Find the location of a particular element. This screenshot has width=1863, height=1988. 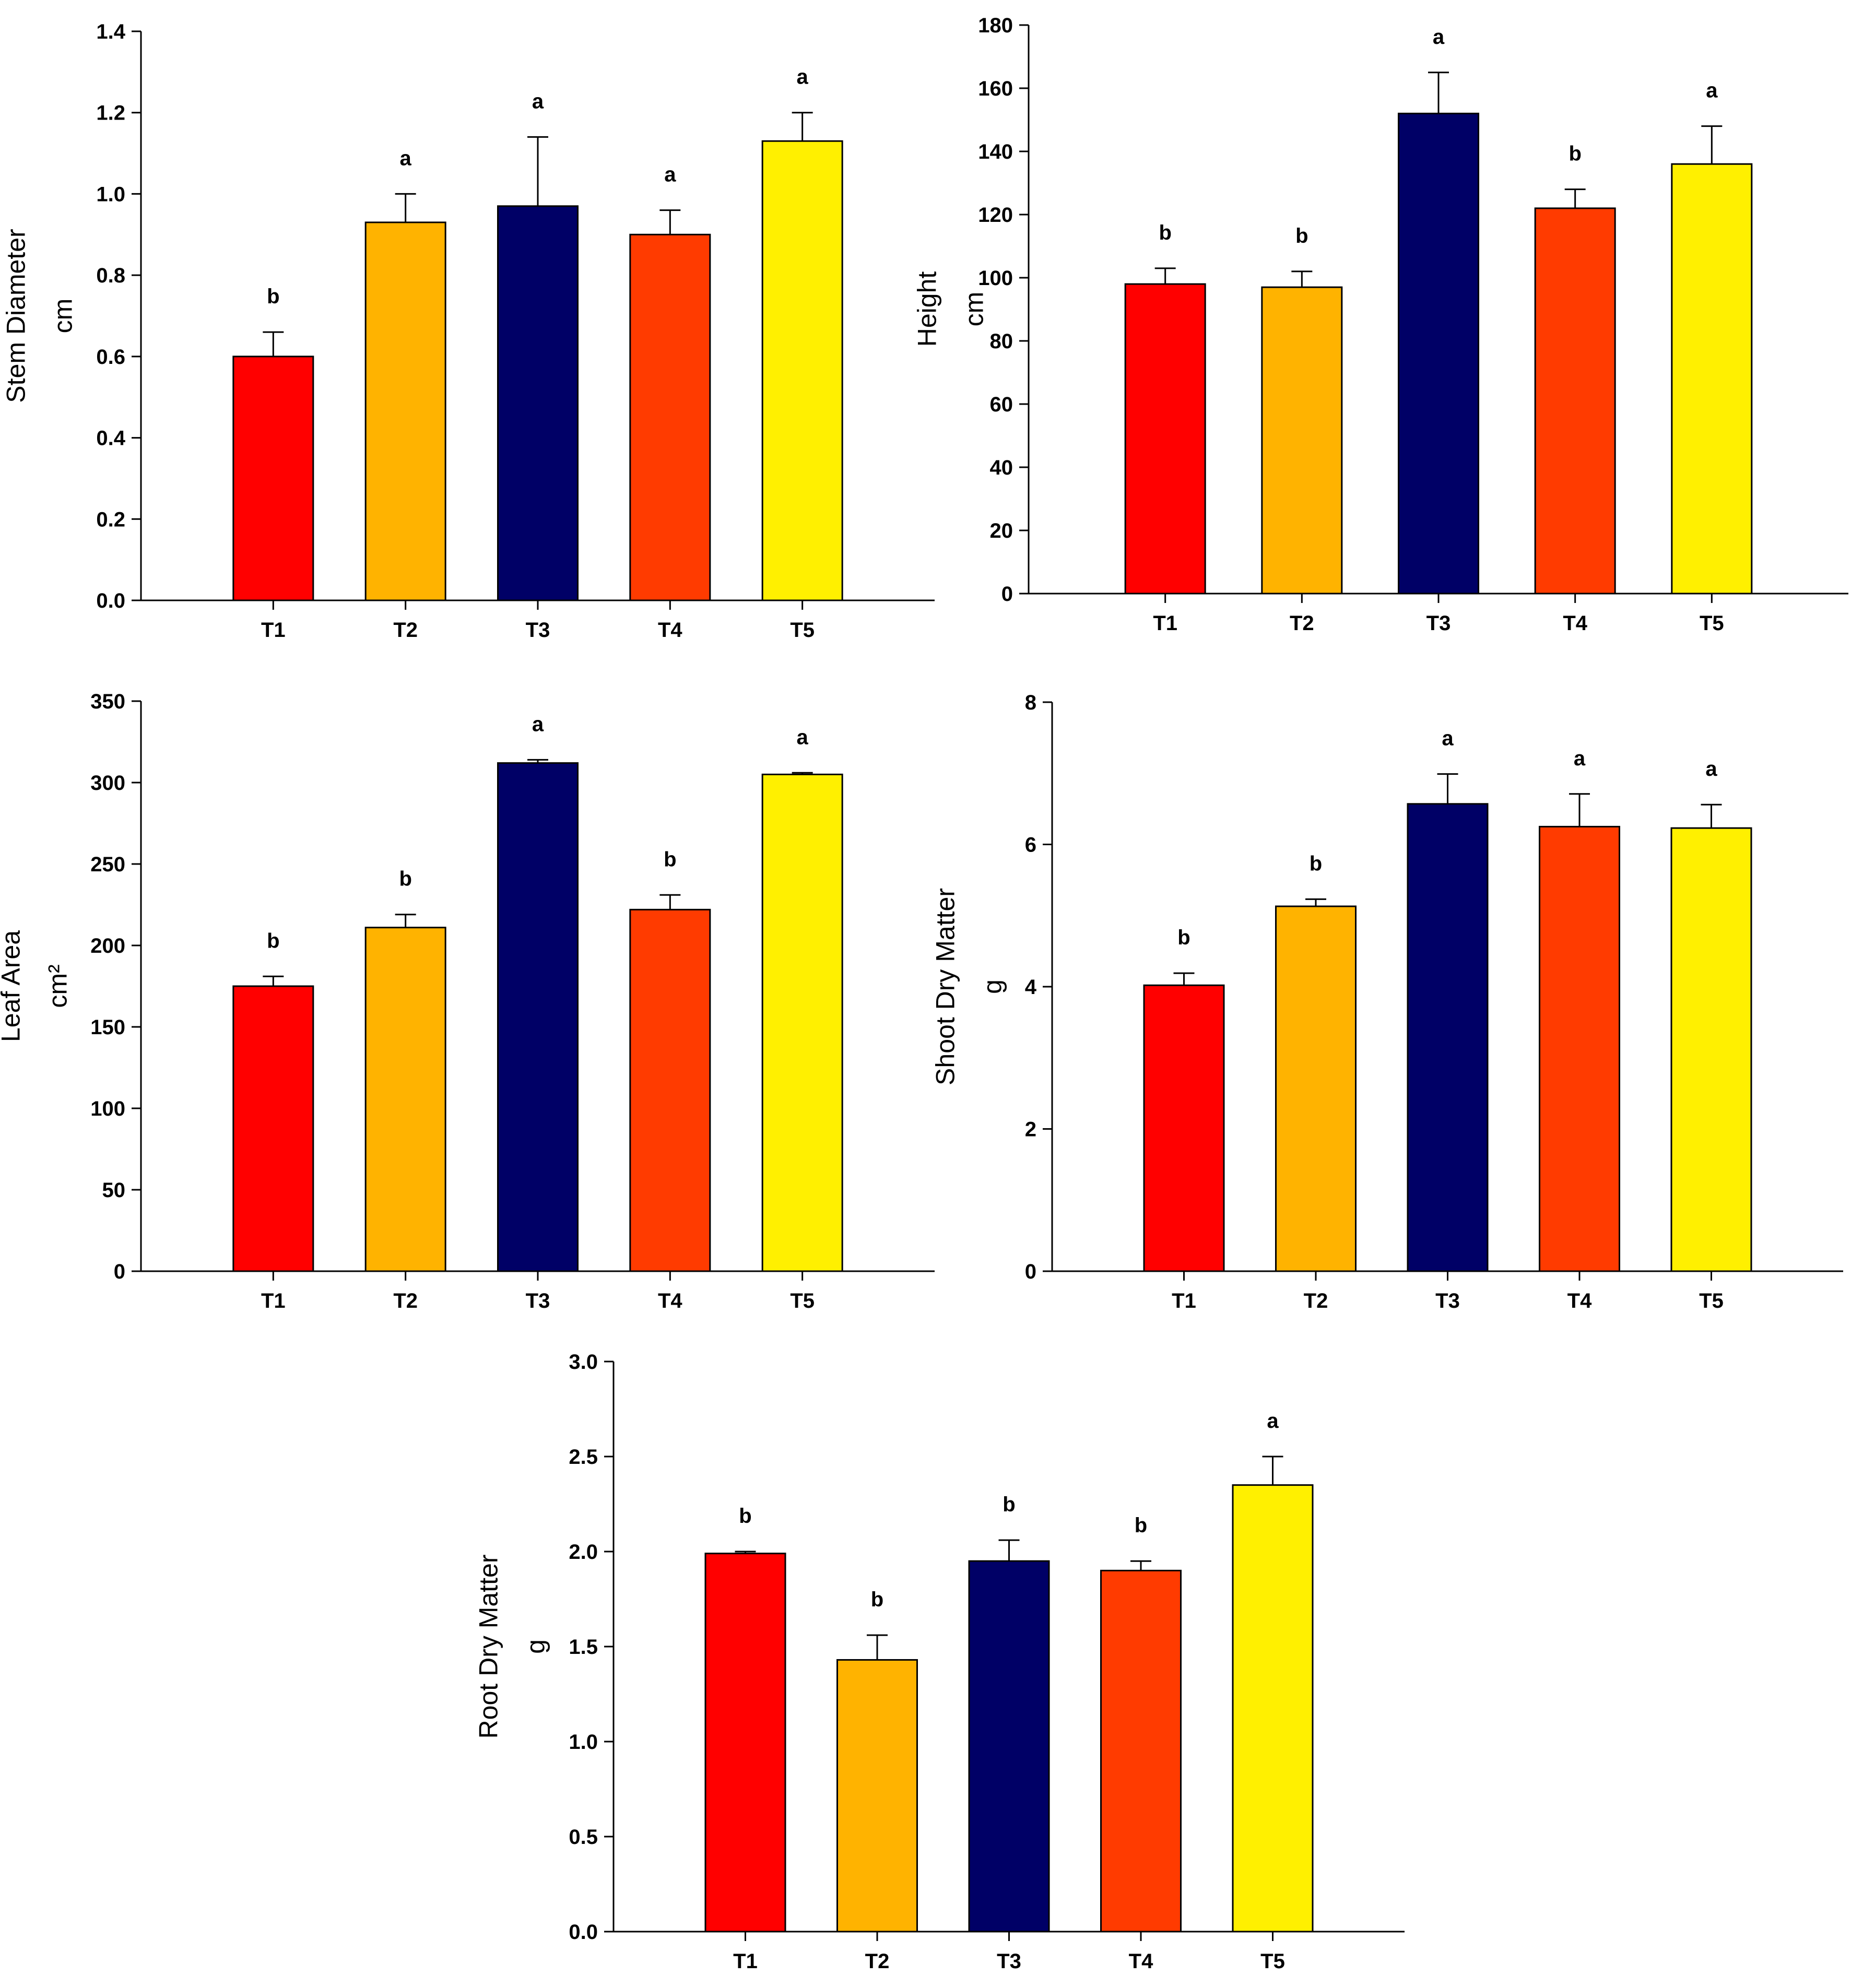

y-axis-title: Root Dry Matter is located at coordinates (489, 1647).